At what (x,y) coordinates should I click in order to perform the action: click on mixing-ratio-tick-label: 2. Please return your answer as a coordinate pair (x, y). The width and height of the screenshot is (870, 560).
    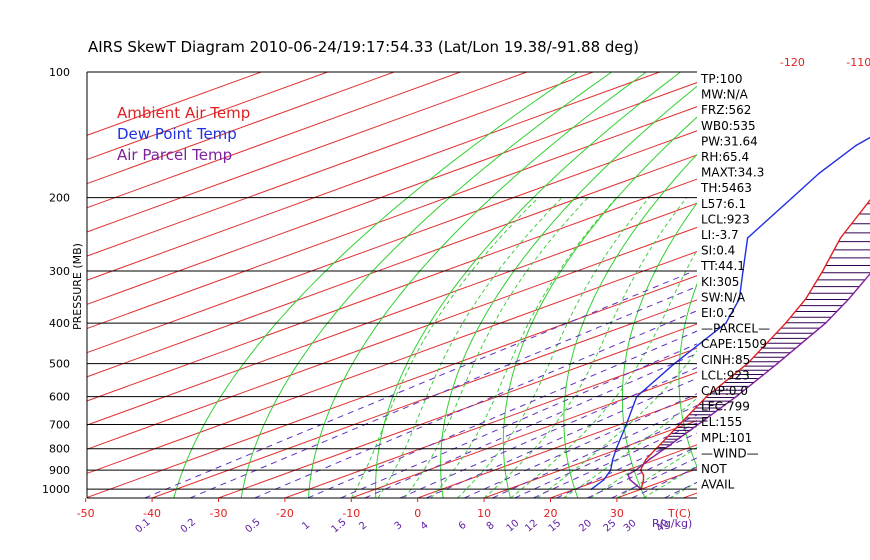
    Looking at the image, I should click on (363, 526).